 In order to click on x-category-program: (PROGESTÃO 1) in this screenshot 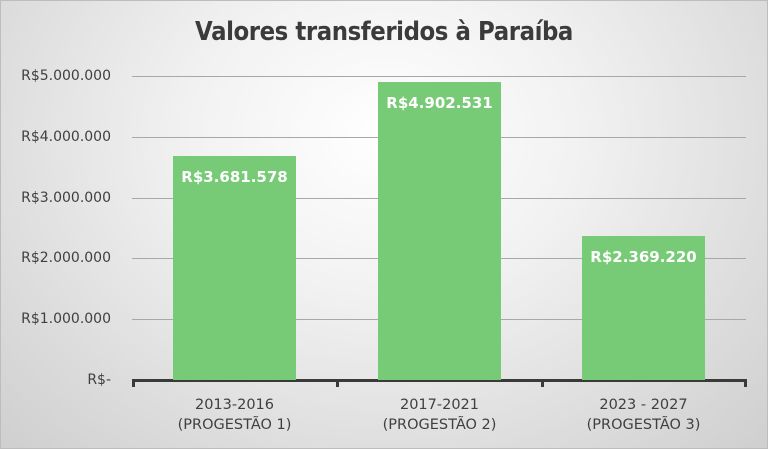, I will do `click(234, 425)`.